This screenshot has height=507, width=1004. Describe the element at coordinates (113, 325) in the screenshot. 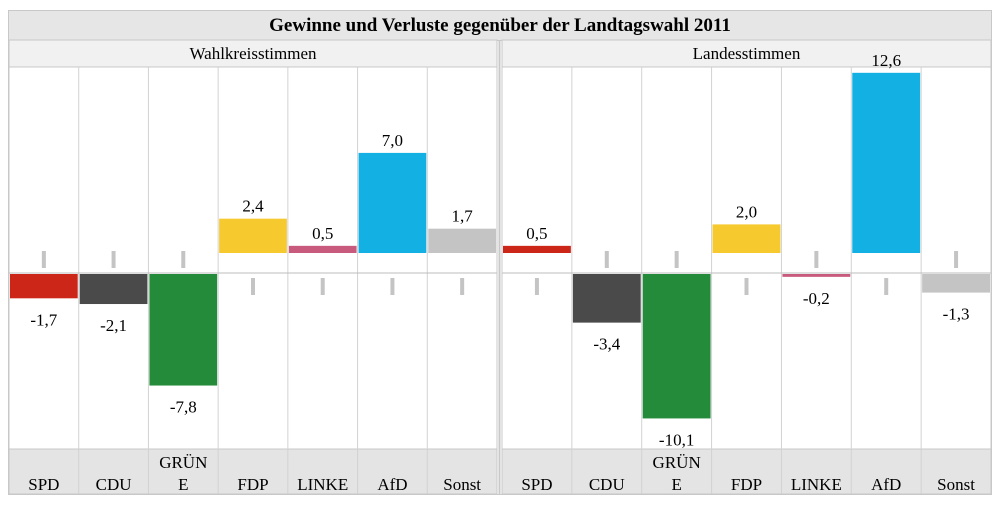

I see `value-label-cdu: -2,1` at that location.